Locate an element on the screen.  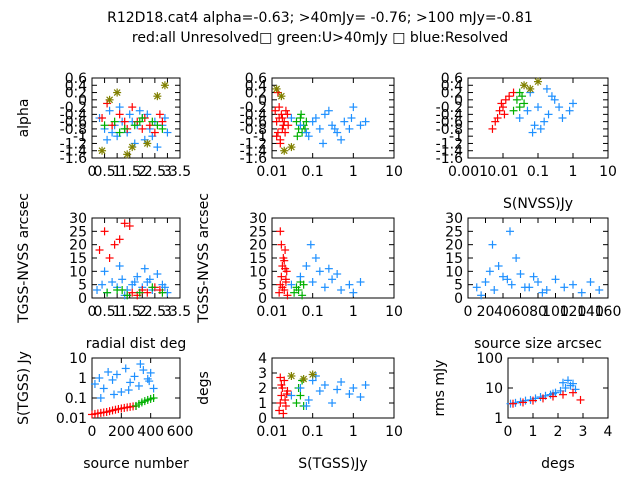
y-tick-label: 0.1 is located at coordinates (76, 399).